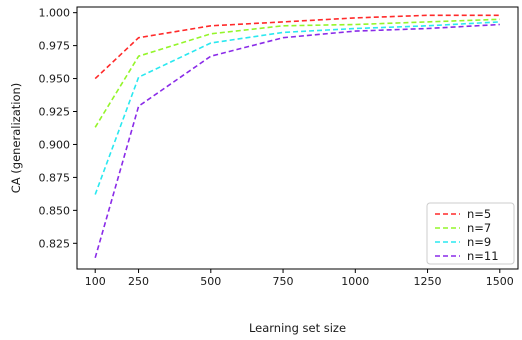  What do you see at coordinates (55, 13) in the screenshot?
I see `y-tick-label: 1.000` at bounding box center [55, 13].